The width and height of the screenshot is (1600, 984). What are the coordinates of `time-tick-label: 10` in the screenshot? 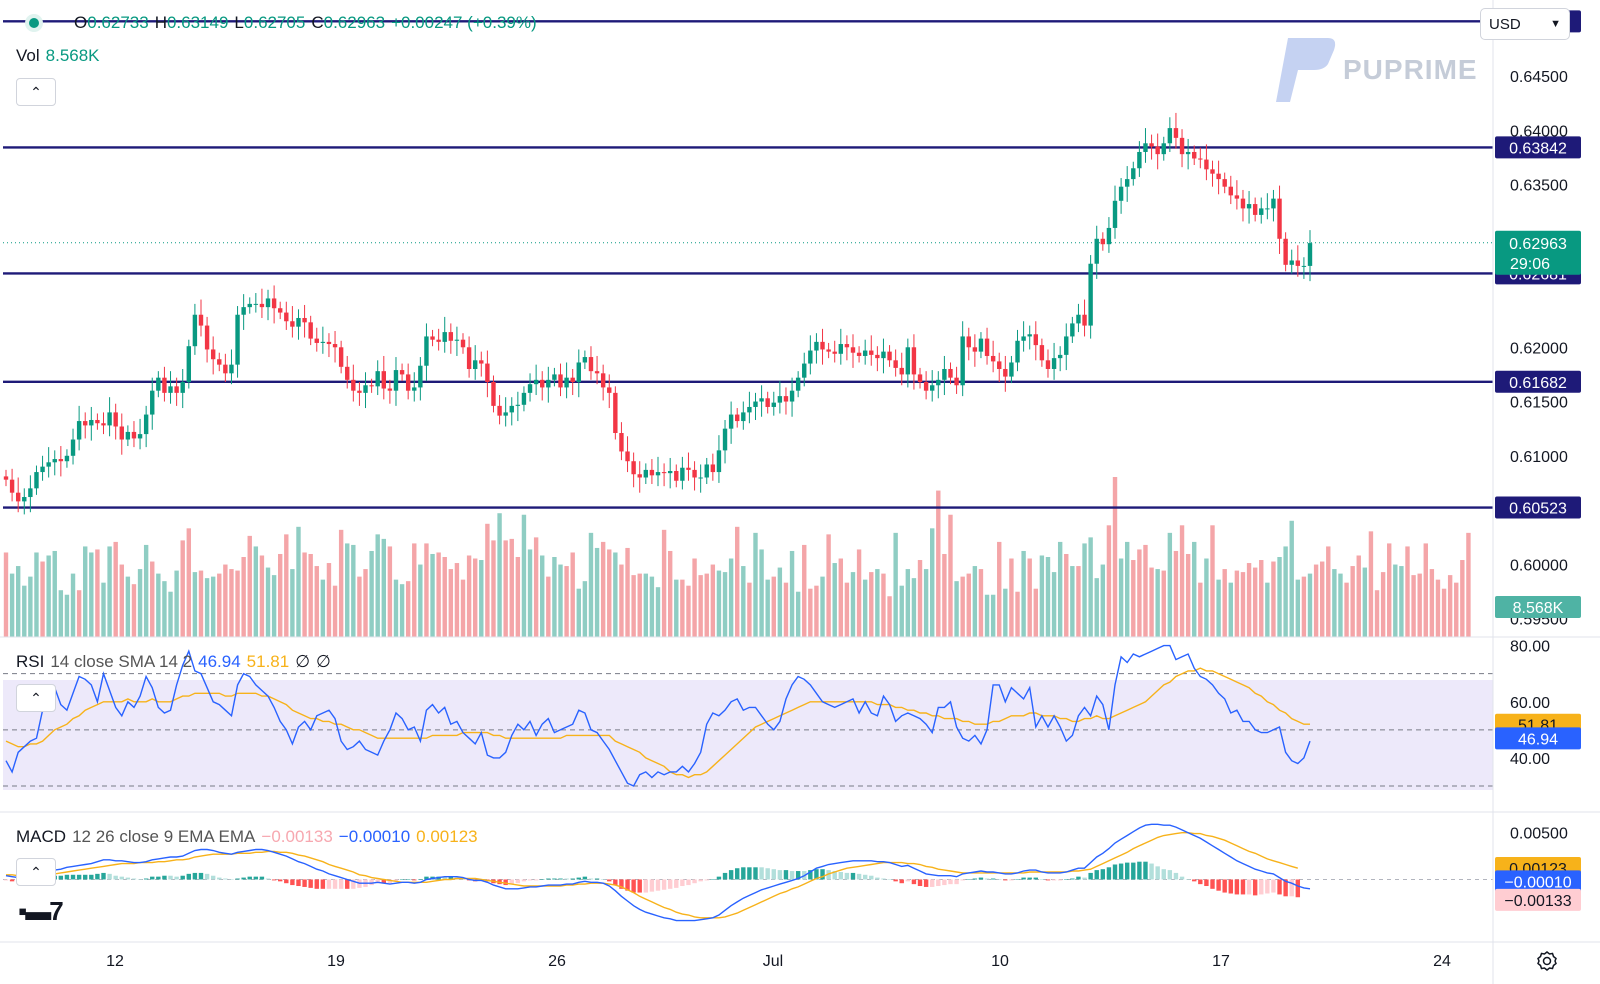 It's located at (1000, 961).